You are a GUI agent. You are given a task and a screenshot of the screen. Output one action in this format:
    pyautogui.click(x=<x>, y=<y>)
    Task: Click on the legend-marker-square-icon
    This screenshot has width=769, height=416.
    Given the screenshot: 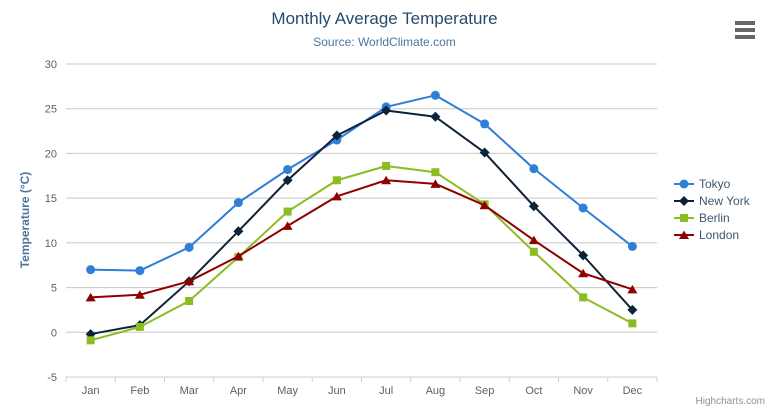 What is the action you would take?
    pyautogui.click(x=684, y=218)
    